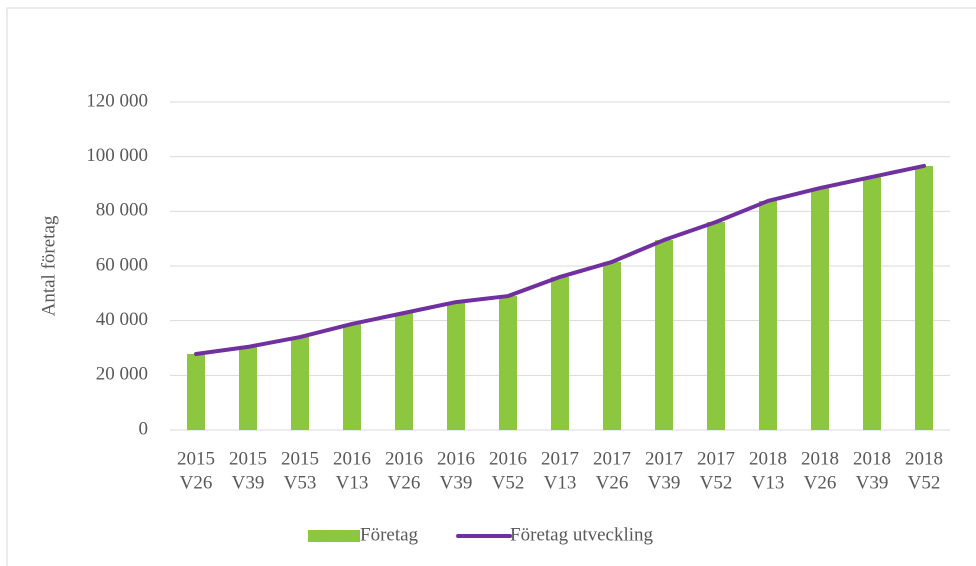 The image size is (976, 566). What do you see at coordinates (48, 265) in the screenshot?
I see `y-axis-label: Antal företag` at bounding box center [48, 265].